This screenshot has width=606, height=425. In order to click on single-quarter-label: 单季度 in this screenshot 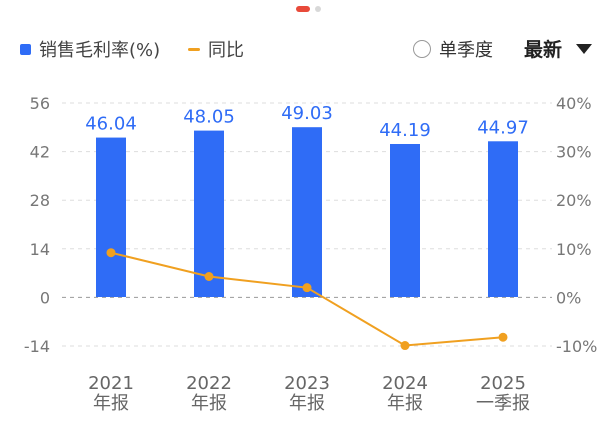, I will do `click(466, 50)`.